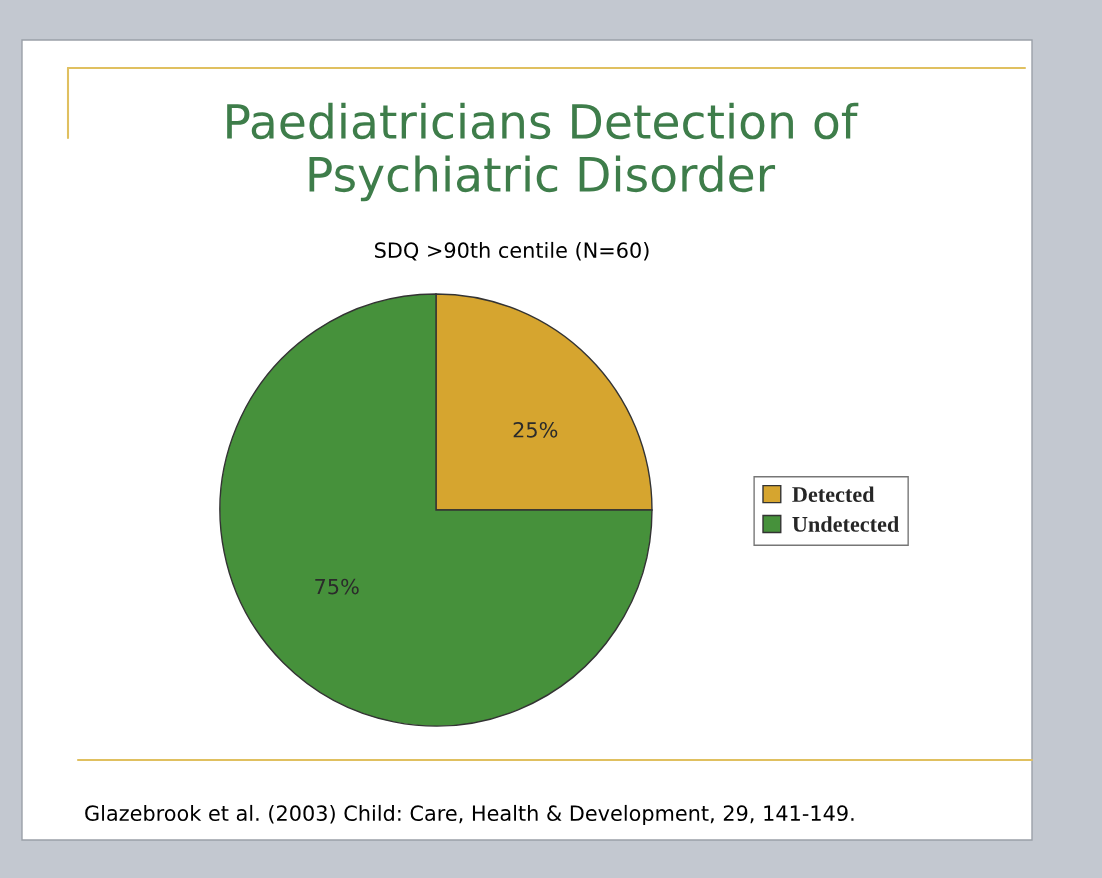 The height and width of the screenshot is (878, 1102). Describe the element at coordinates (469, 815) in the screenshot. I see `text: Glazebrook et al. (2003) Child: Care, Health & Development, 29, 141-149.` at that location.